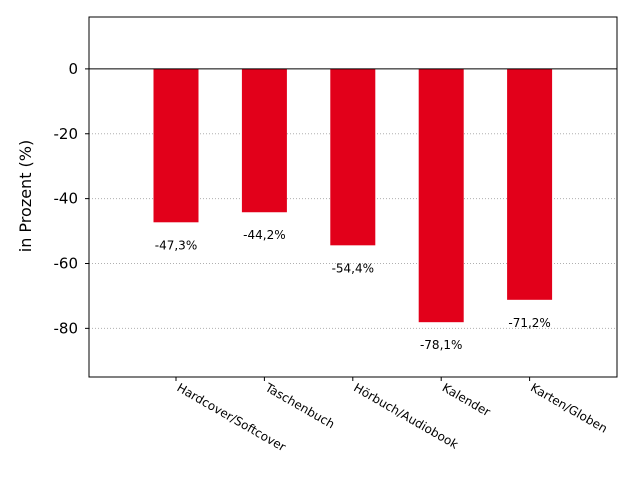  I want to click on data-label: -71,2%, so click(529, 323).